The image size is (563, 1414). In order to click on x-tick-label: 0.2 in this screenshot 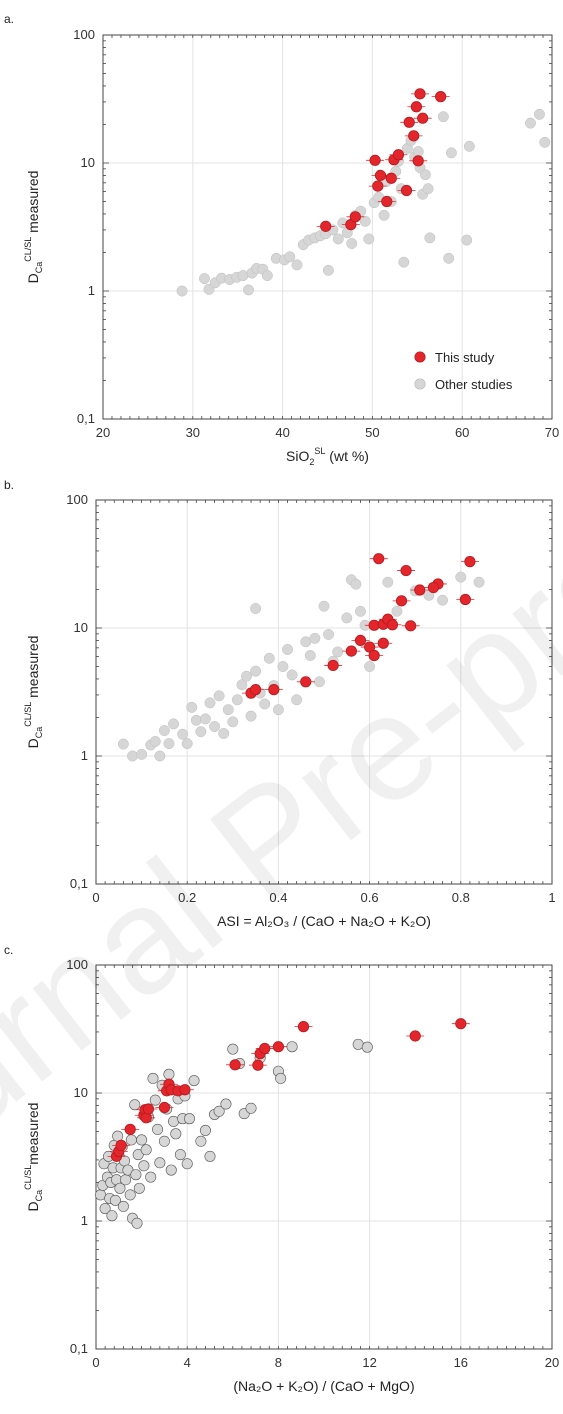, I will do `click(187, 897)`.